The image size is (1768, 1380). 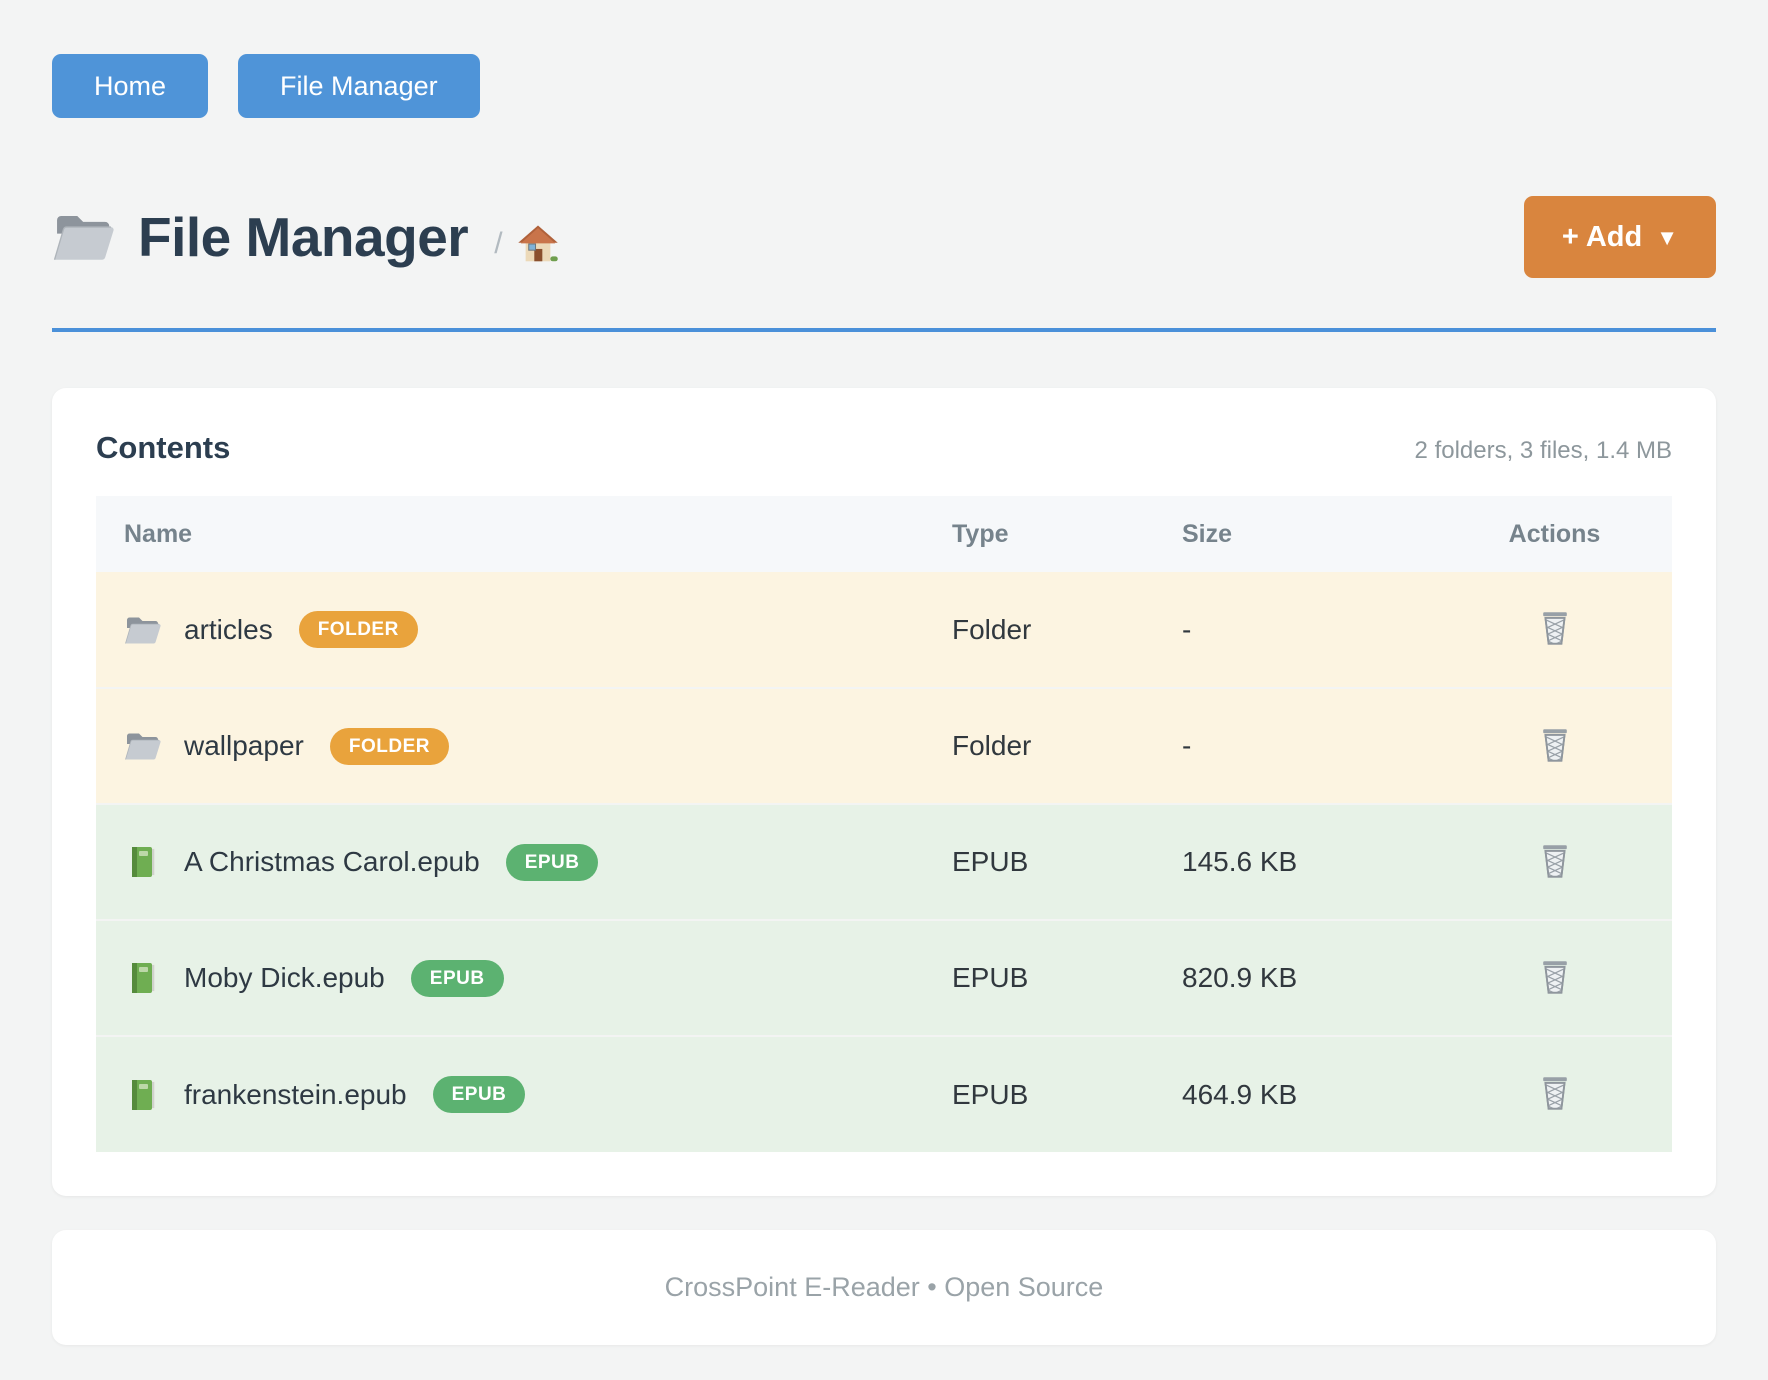 What do you see at coordinates (884, 630) in the screenshot?
I see `table-row: articles FOLDER Folder -` at bounding box center [884, 630].